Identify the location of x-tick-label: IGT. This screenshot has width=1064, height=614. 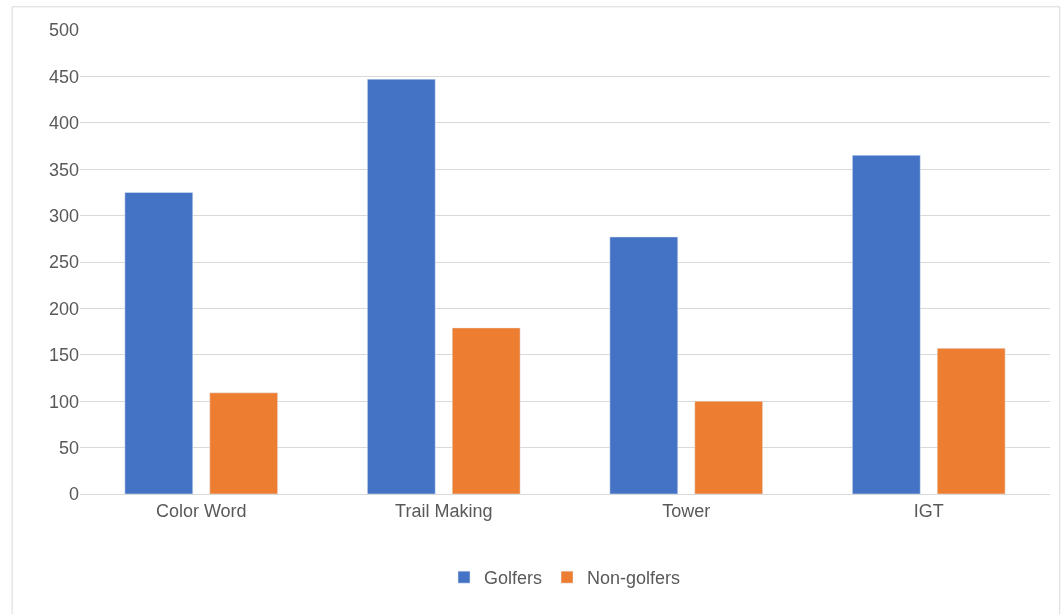
(928, 510).